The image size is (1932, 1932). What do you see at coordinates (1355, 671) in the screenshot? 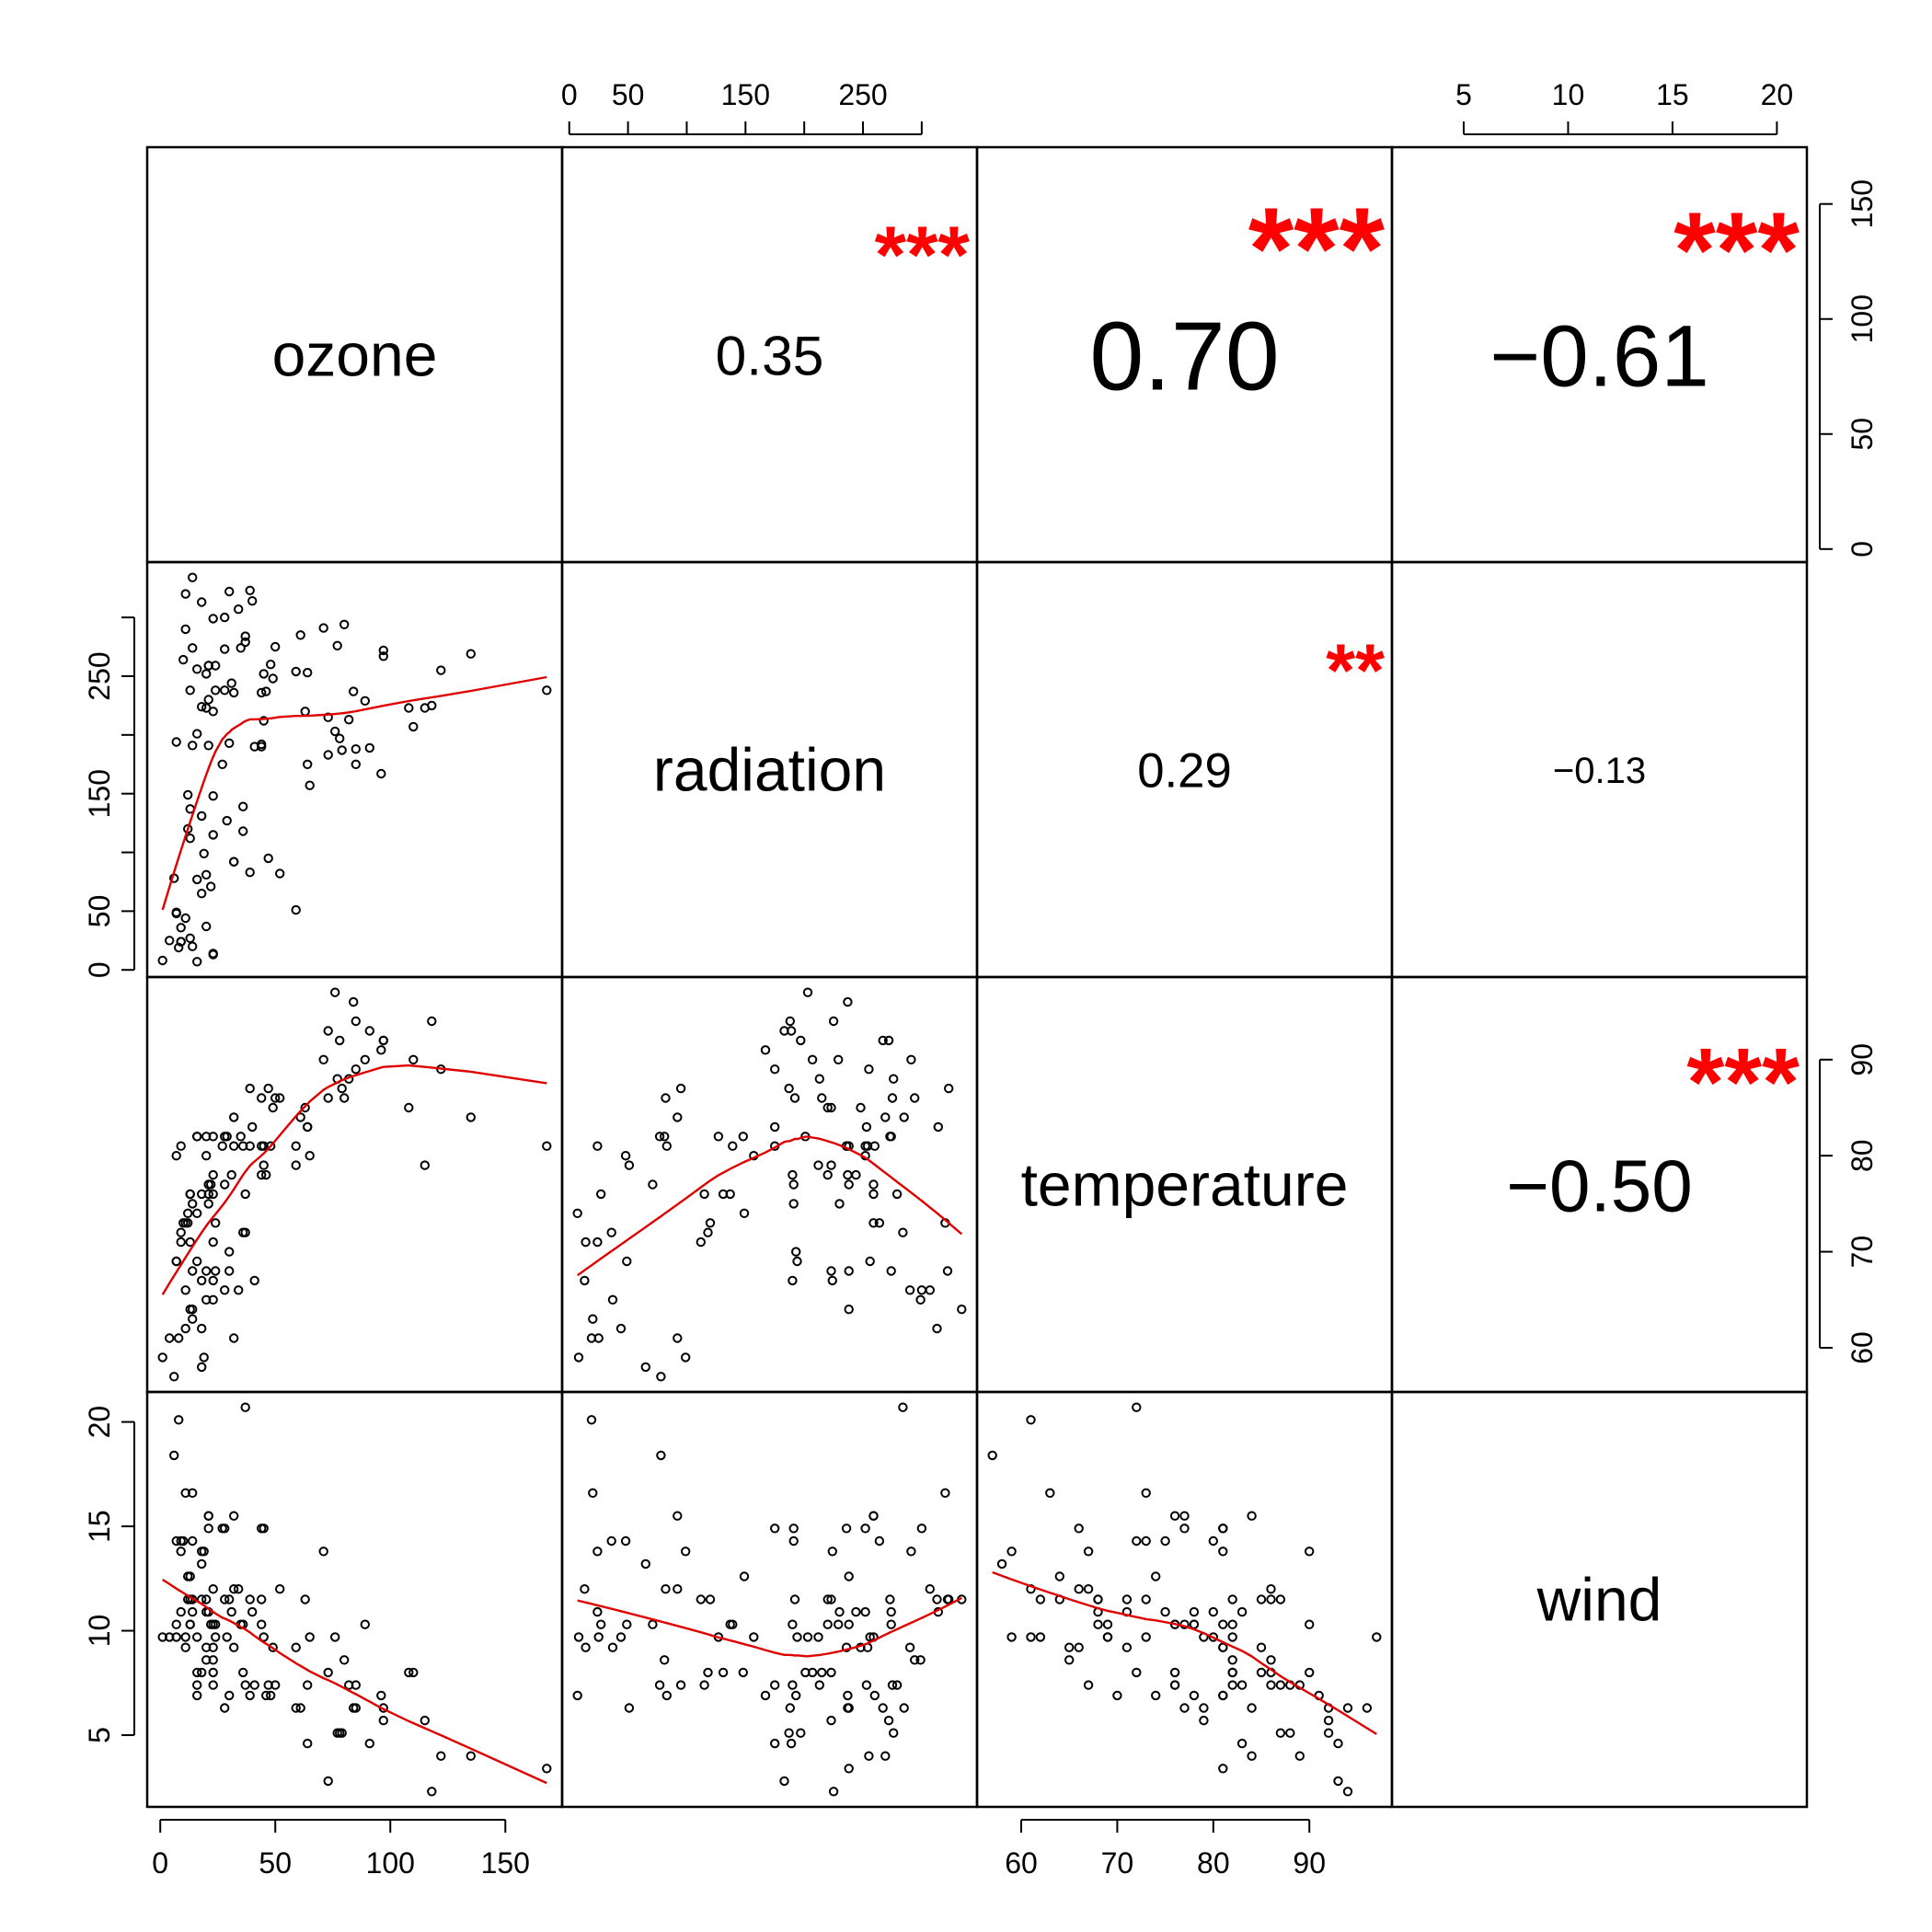
I see `significance-stars: **` at bounding box center [1355, 671].